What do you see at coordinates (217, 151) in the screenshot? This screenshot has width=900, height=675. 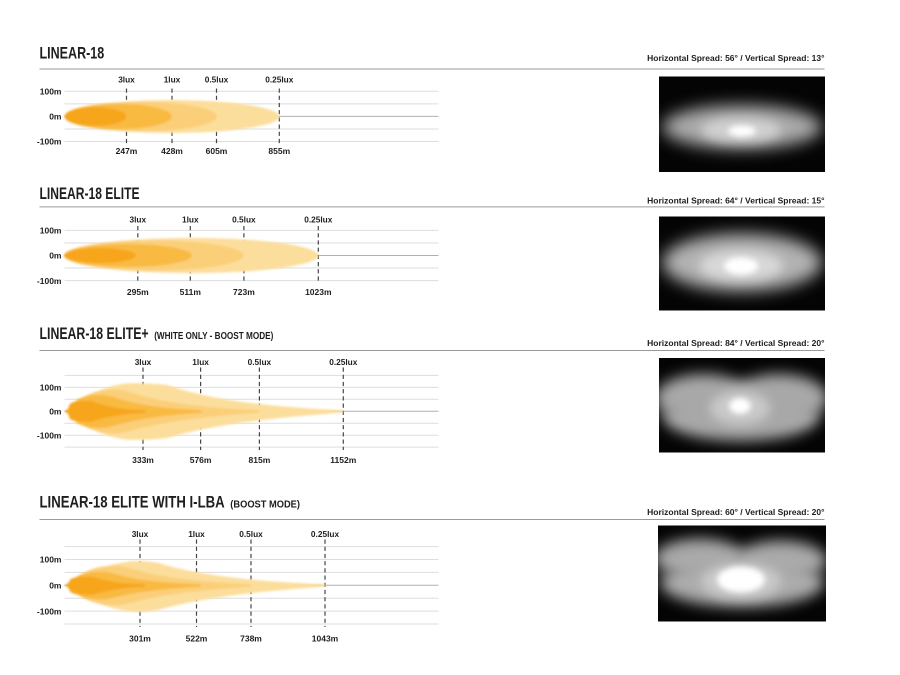 I see `svg-text: 605m` at bounding box center [217, 151].